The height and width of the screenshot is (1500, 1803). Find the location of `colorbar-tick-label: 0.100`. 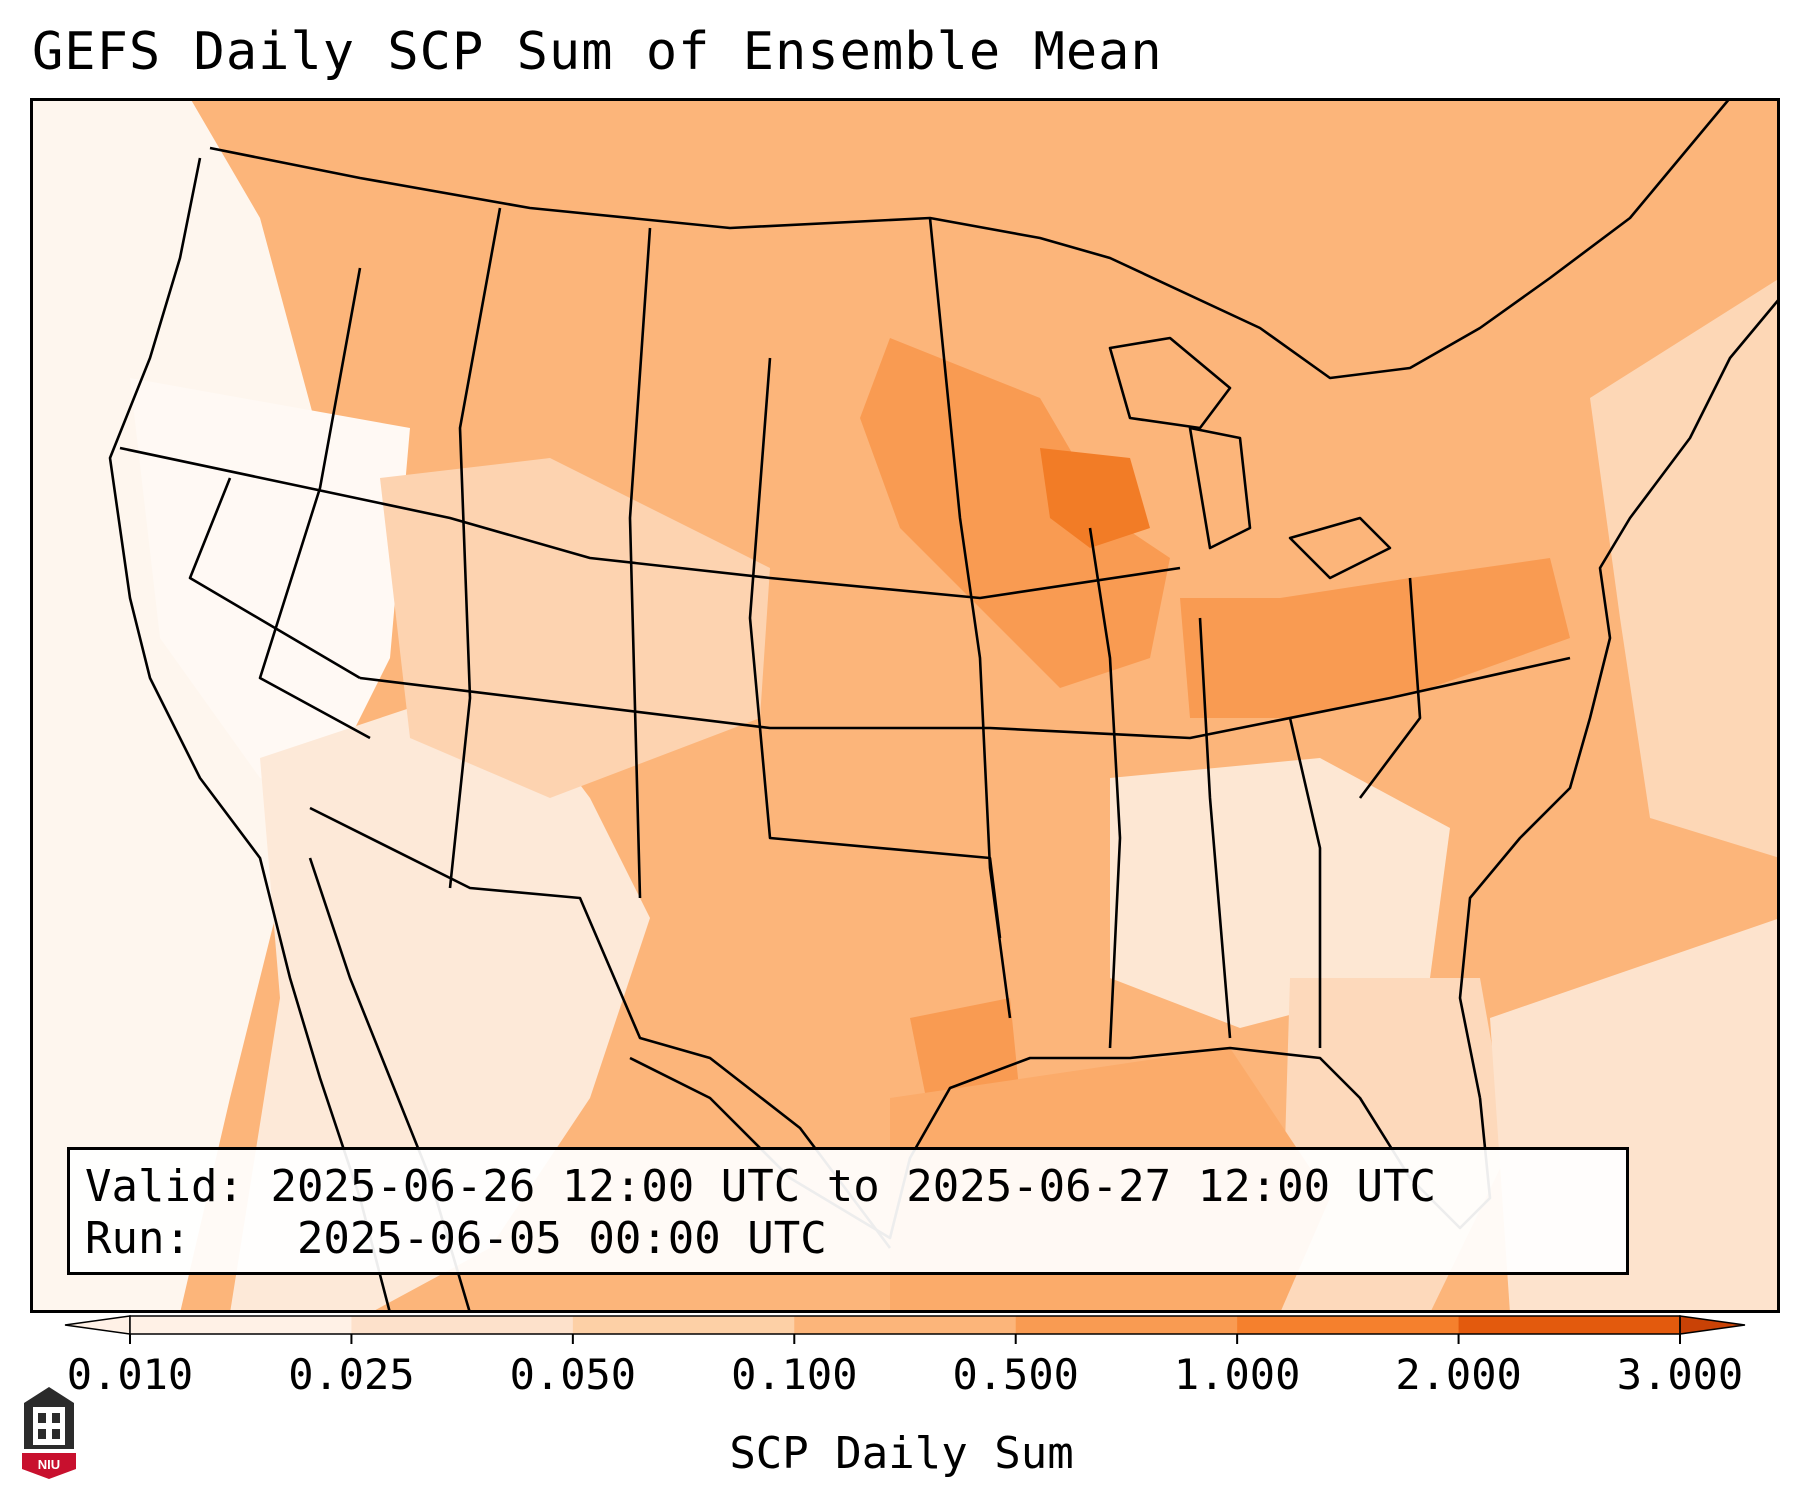

colorbar-tick-label: 0.100 is located at coordinates (794, 1374).